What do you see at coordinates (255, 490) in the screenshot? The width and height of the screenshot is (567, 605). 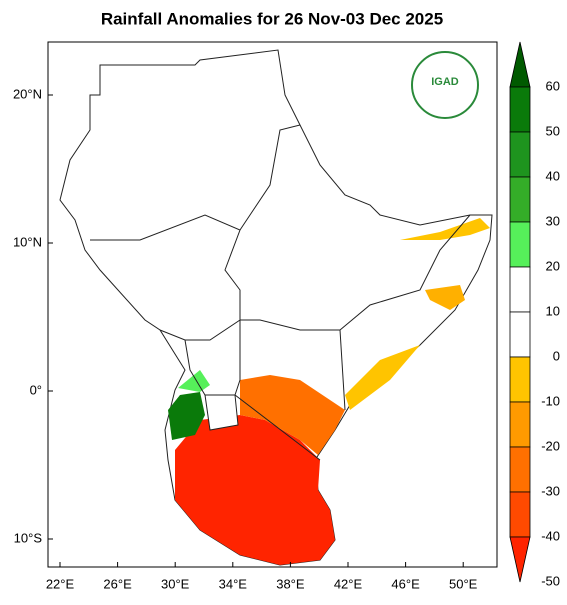 I see `deficit-red` at bounding box center [255, 490].